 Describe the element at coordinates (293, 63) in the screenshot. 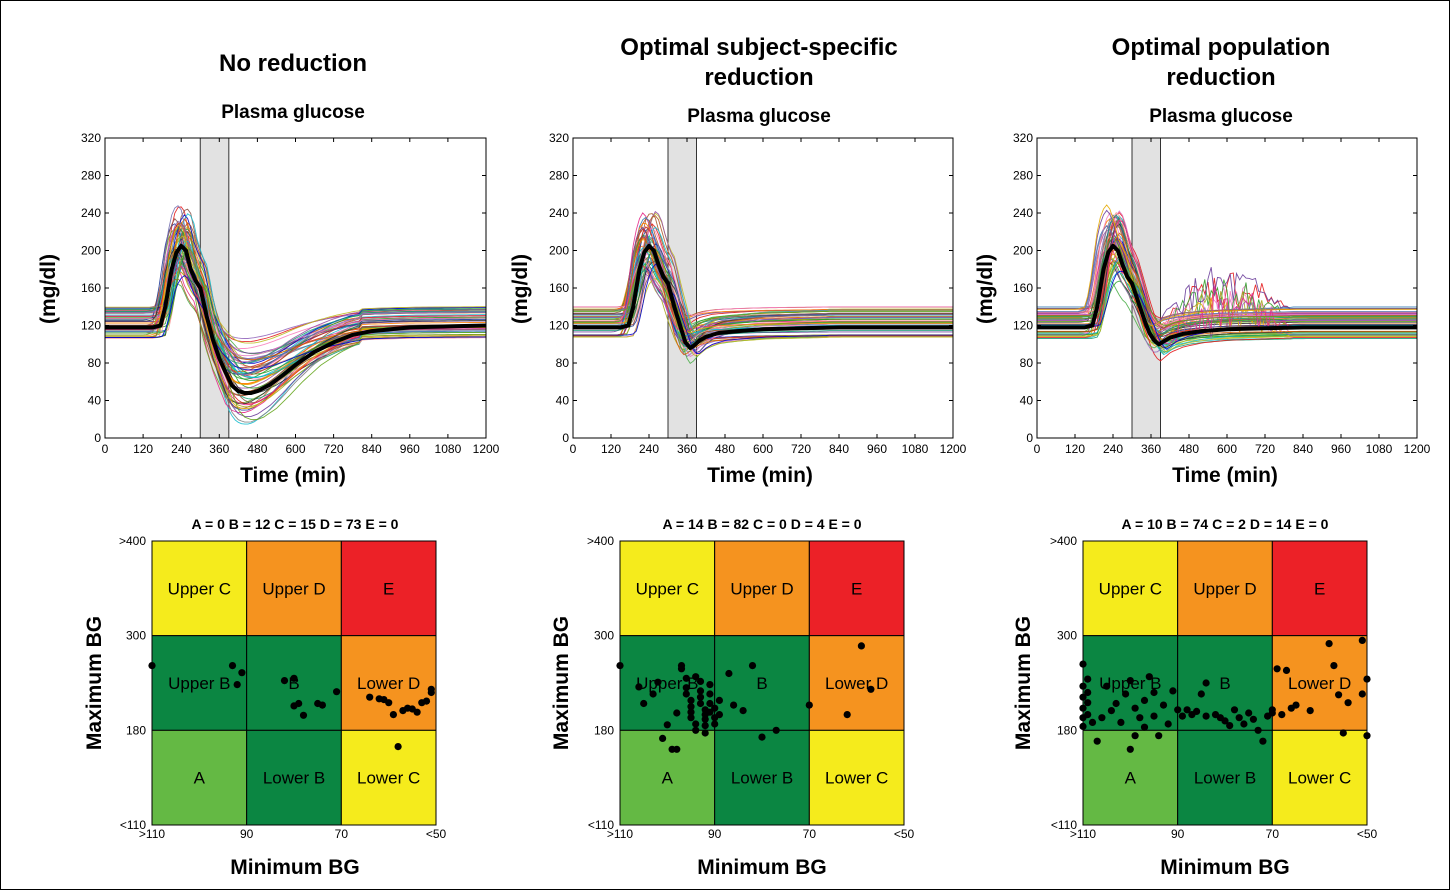

I see `panel-title: No reduction` at that location.